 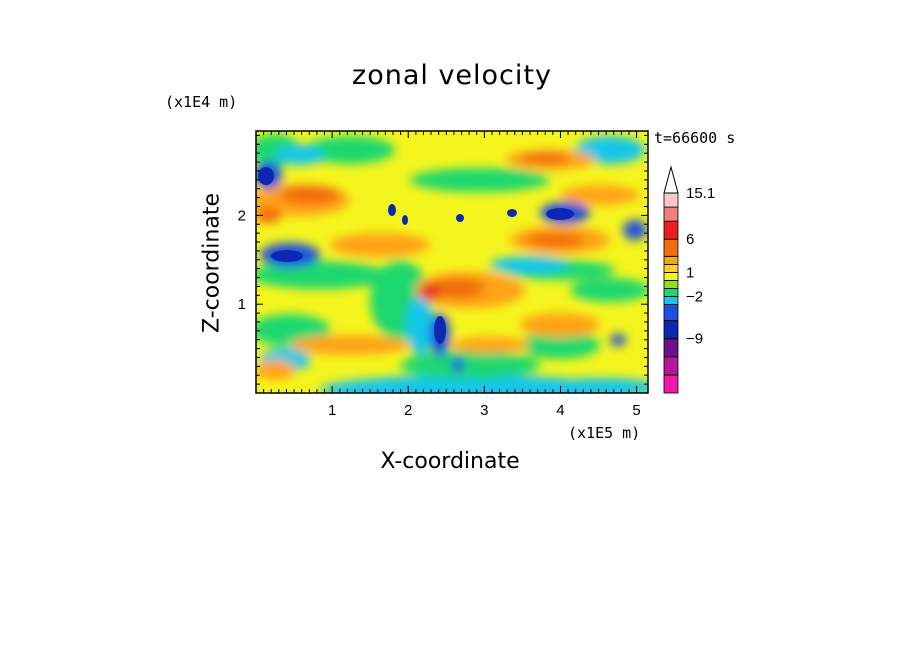 I want to click on x-tick-label: 2, so click(x=408, y=410).